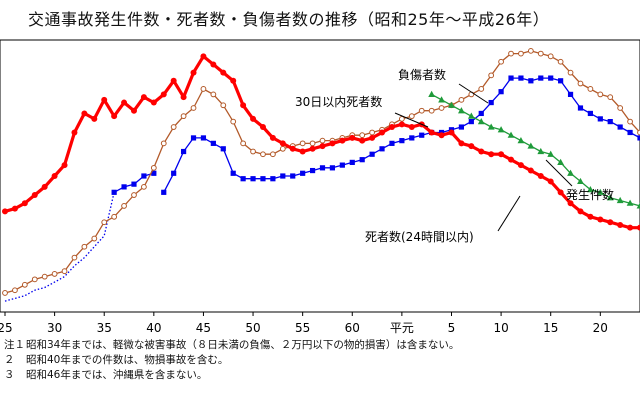 The image size is (640, 400). I want to click on x-tick-label: 40, so click(153, 328).